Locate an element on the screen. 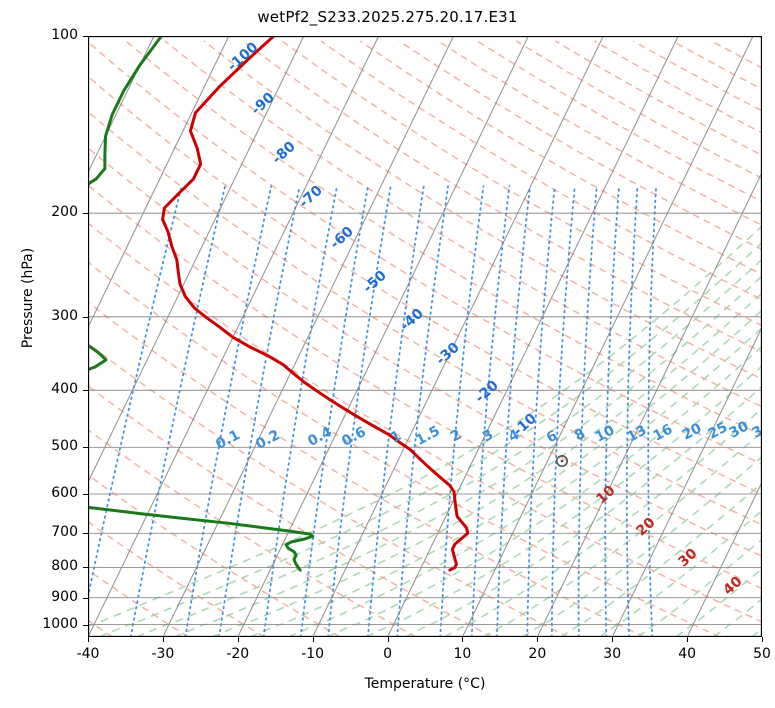 Image resolution: width=775 pixels, height=708 pixels. y-tick-label: 200 is located at coordinates (64, 212).